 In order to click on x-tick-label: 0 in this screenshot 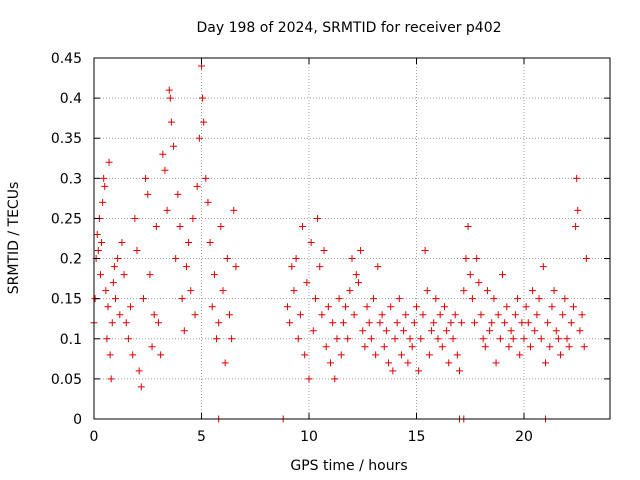, I will do `click(94, 437)`.